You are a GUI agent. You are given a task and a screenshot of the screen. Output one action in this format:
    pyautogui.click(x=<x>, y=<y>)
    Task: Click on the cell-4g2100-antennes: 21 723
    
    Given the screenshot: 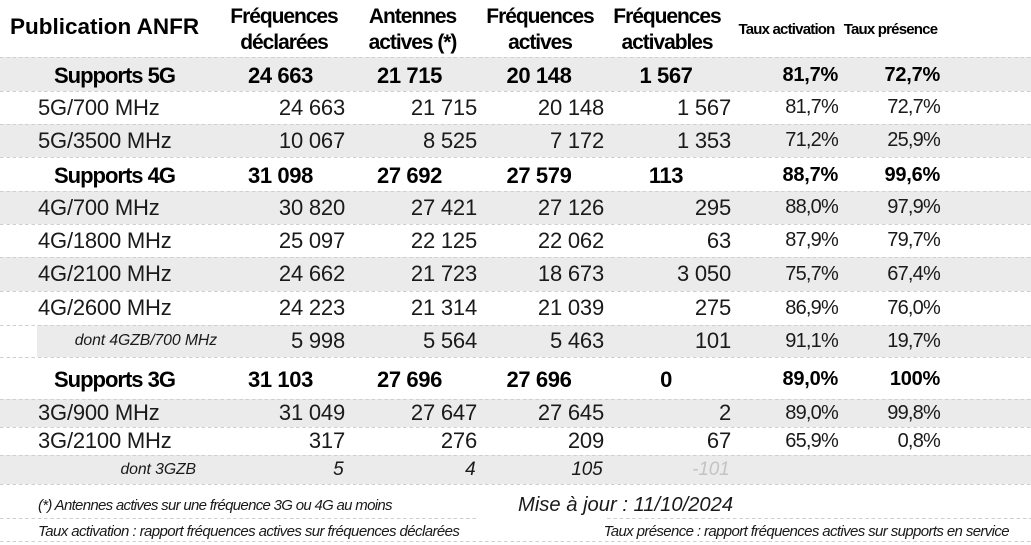 What is the action you would take?
    pyautogui.click(x=443, y=273)
    